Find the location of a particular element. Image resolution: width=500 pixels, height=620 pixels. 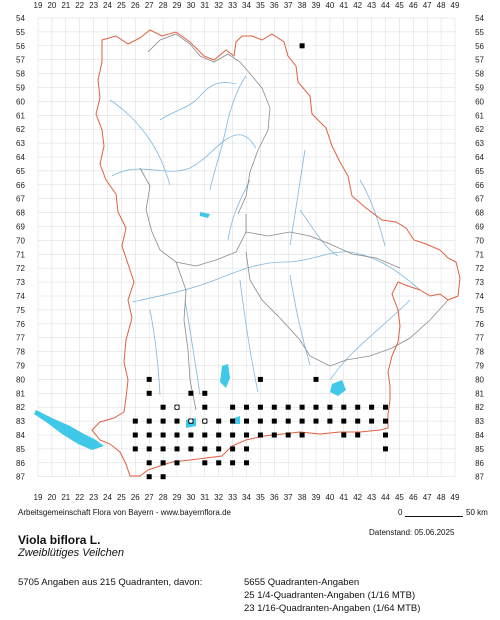

open-occurrence-marker is located at coordinates (191, 421).